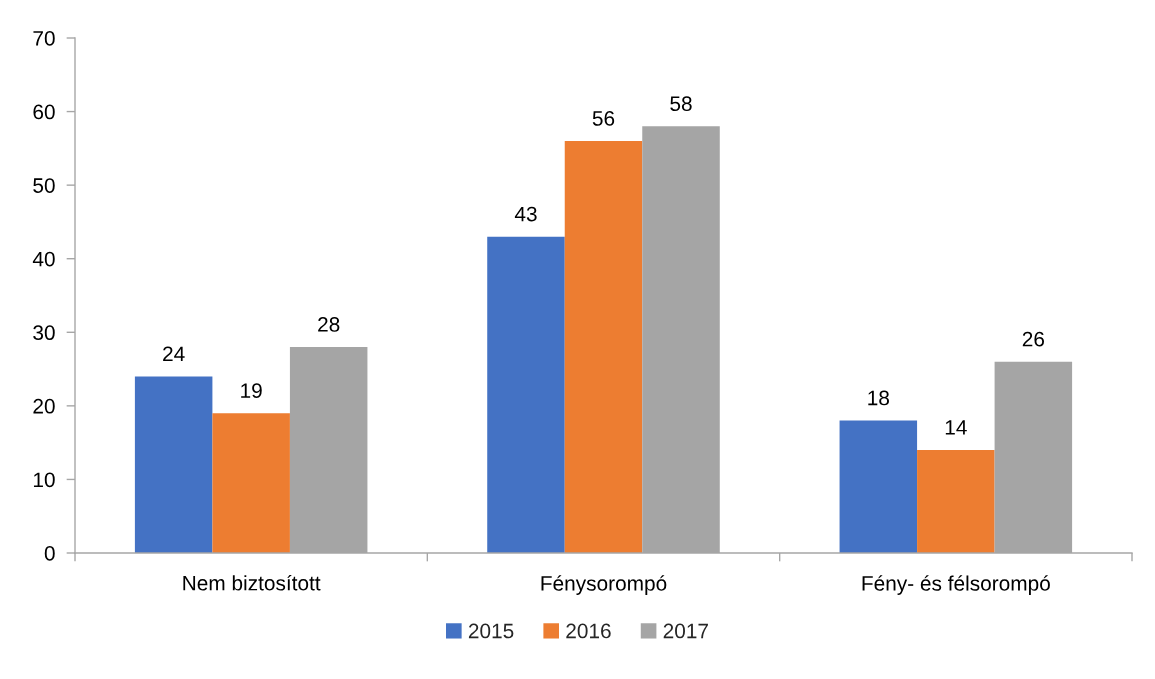 The width and height of the screenshot is (1155, 679). What do you see at coordinates (681, 104) in the screenshot?
I see `data-label: 58` at bounding box center [681, 104].